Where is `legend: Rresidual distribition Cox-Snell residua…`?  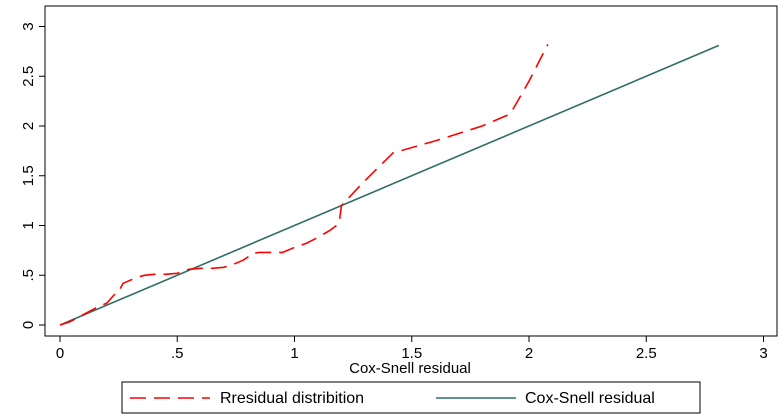 legend: Rresidual distribition Cox-Snell residua… is located at coordinates (411, 397).